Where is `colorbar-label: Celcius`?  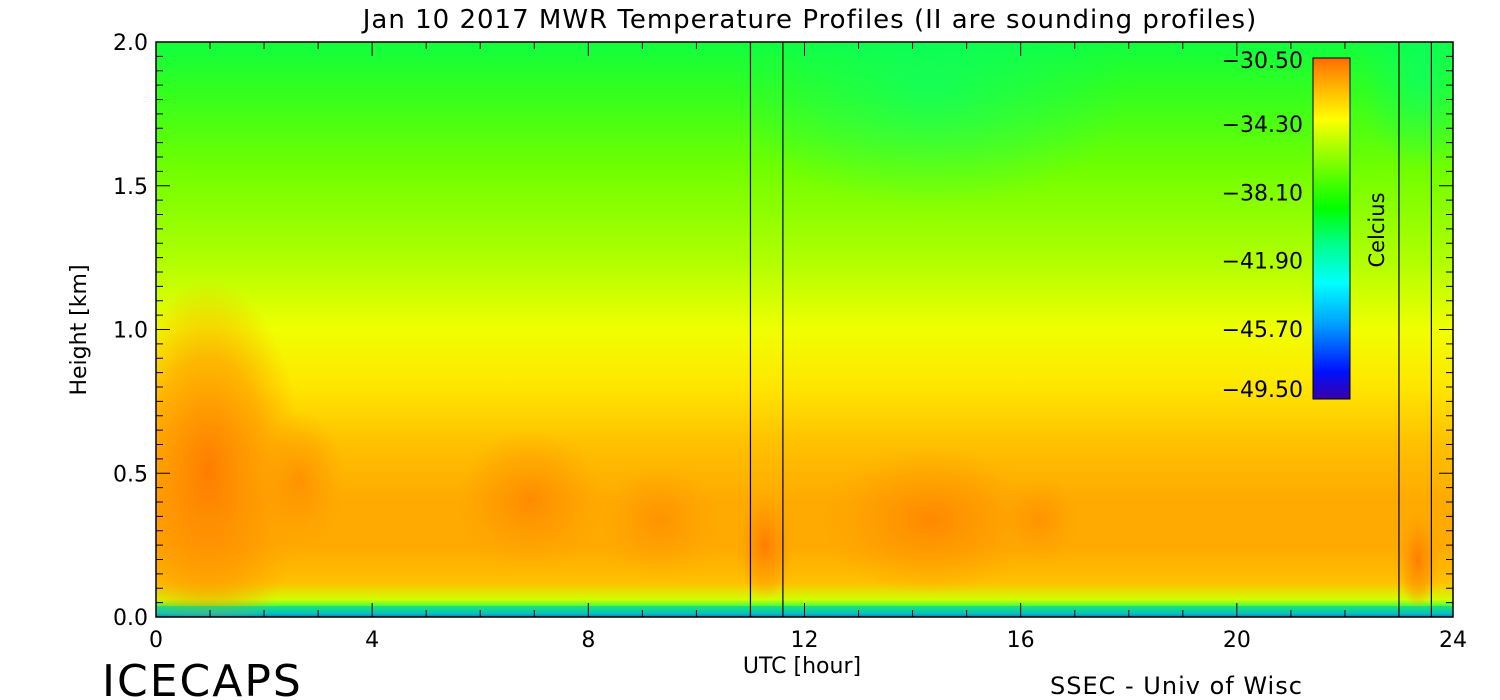 colorbar-label: Celcius is located at coordinates (1377, 229).